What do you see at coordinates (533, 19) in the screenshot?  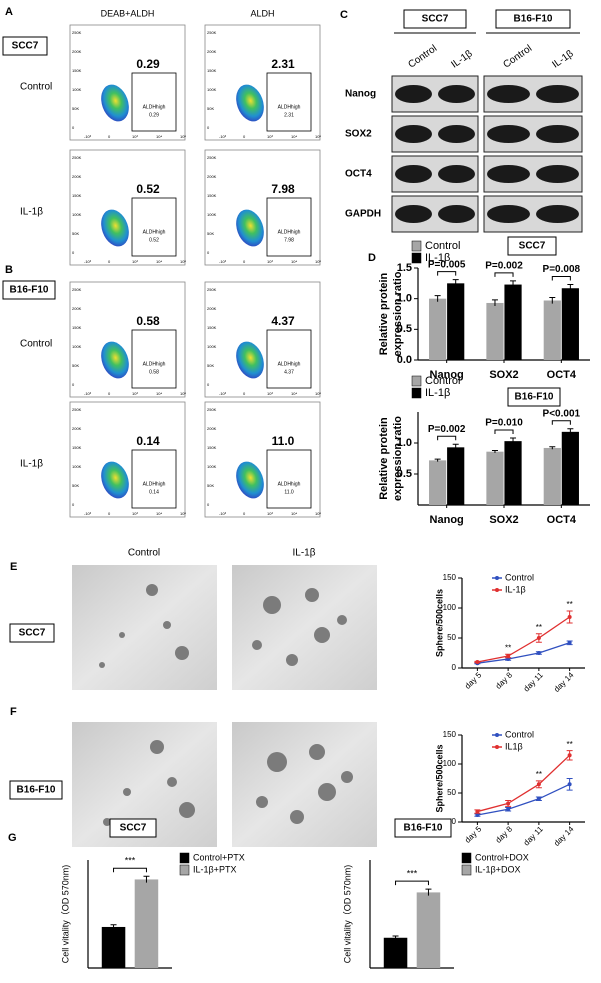 I see `boxed-label: B16-F10` at bounding box center [533, 19].